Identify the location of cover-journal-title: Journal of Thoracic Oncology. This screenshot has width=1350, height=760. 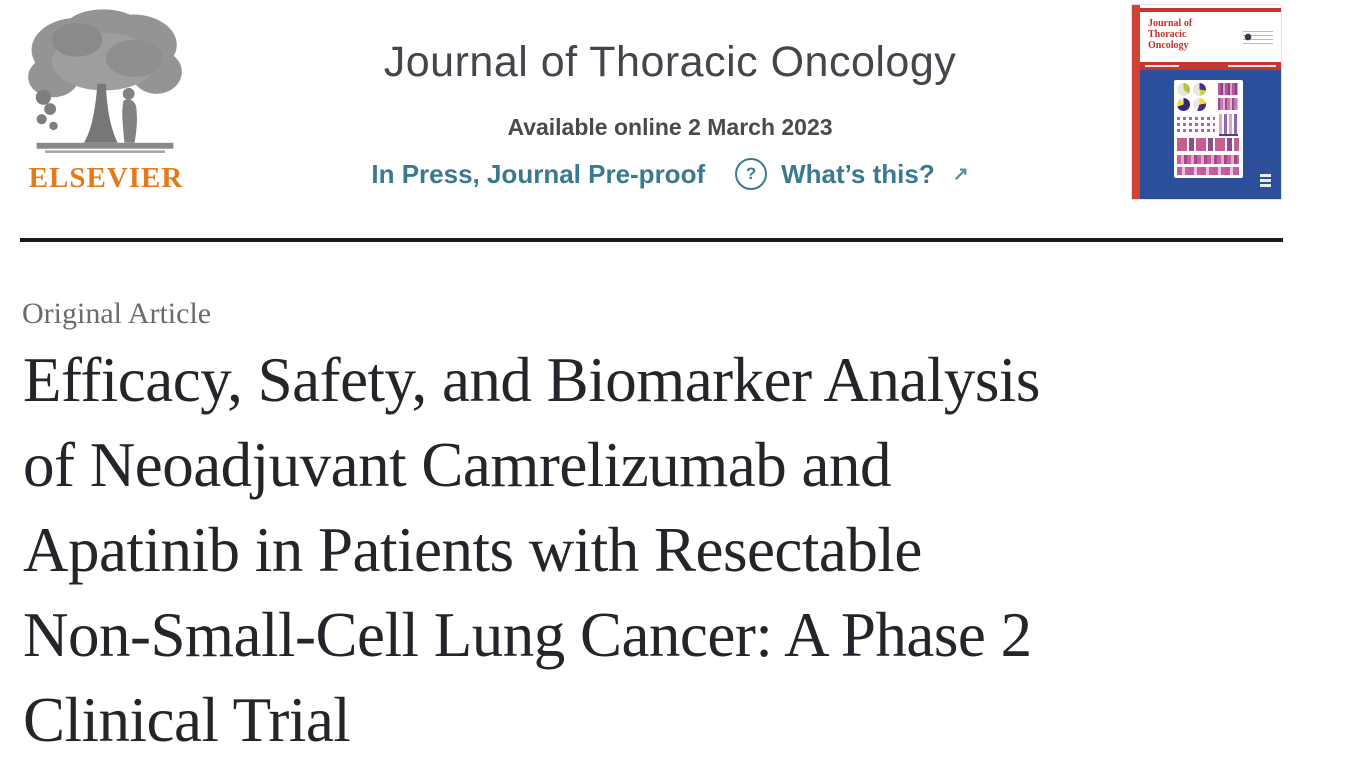
(1170, 34).